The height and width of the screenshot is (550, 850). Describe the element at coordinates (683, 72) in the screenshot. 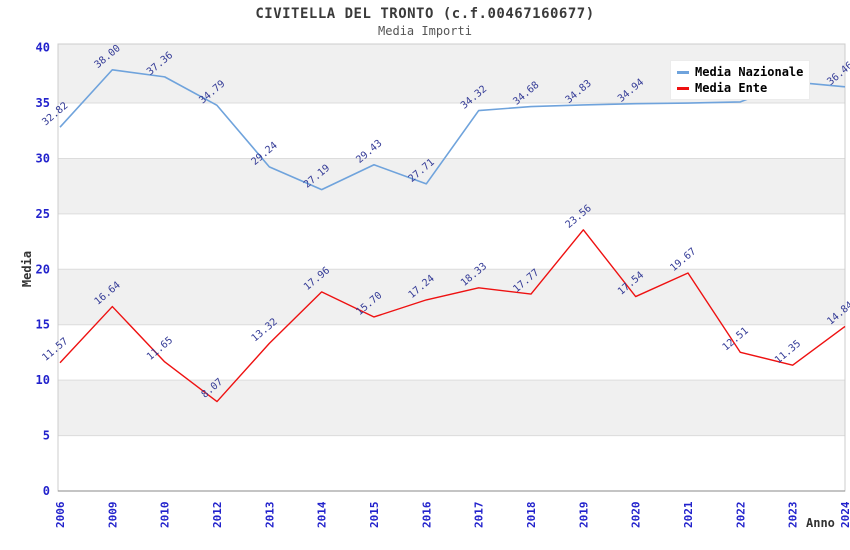

I see `legend-swatch-nazionale-icon` at that location.